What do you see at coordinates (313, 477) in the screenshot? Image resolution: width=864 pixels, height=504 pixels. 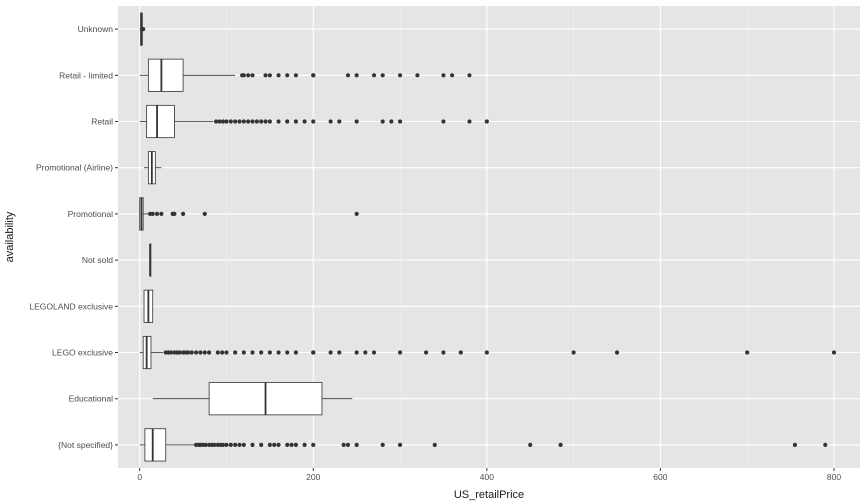 I see `x-tick-label: 200` at bounding box center [313, 477].